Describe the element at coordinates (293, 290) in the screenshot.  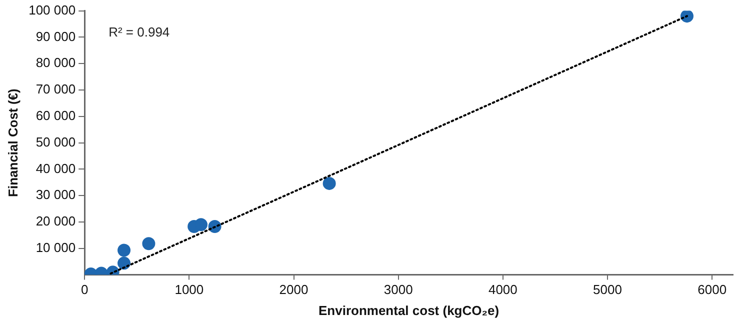
I see `x-tick-label: 2000` at that location.